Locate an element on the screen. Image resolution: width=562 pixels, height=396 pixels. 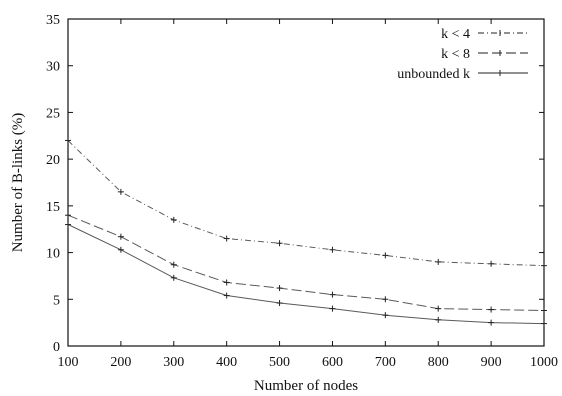
legend-label: k < 8 is located at coordinates (455, 54).